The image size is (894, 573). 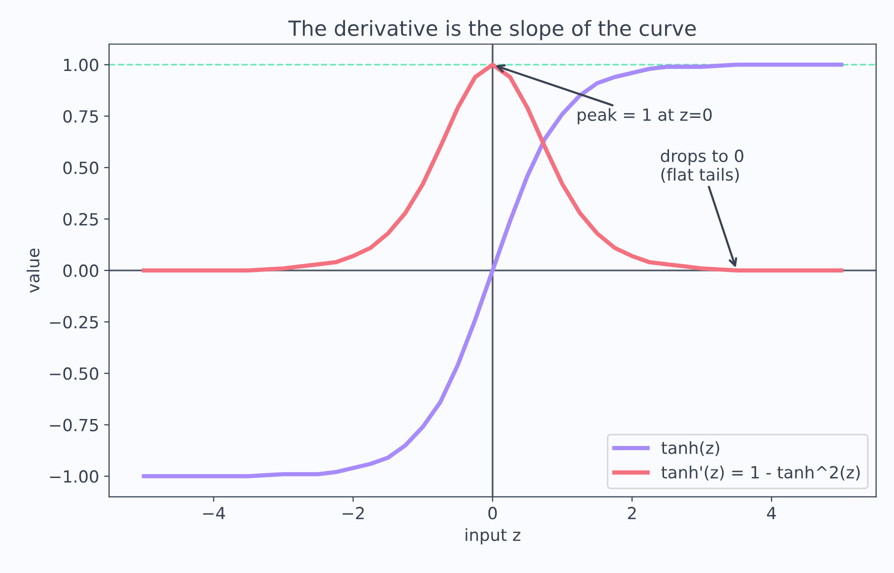 I want to click on y-tick-label: −0.25, so click(x=74, y=322).